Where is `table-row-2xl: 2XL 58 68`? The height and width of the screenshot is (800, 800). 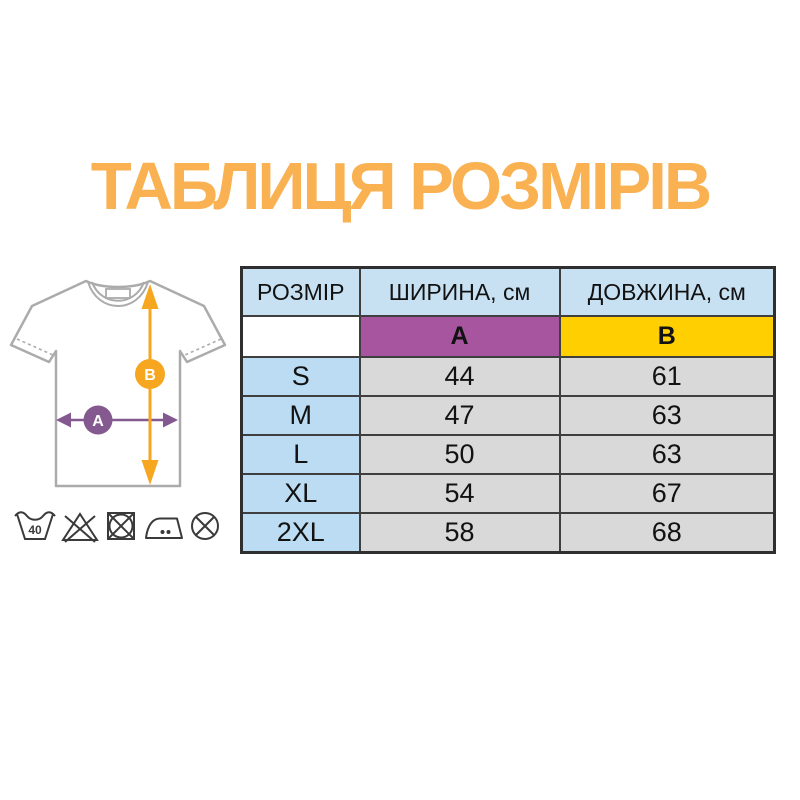 table-row-2xl: 2XL 58 68 is located at coordinates (508, 533).